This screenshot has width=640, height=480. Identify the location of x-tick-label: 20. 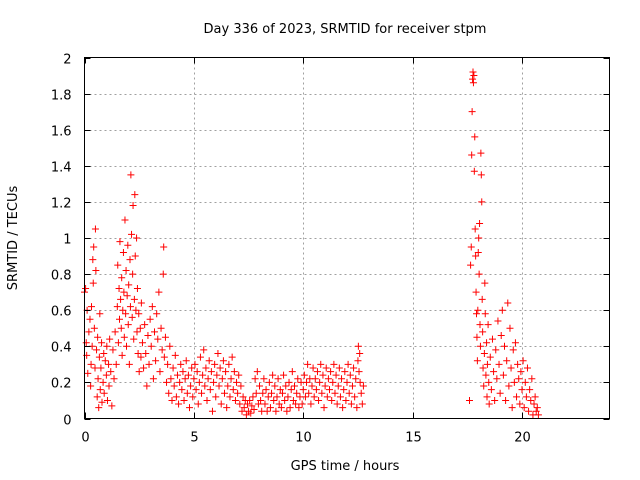
(522, 438).